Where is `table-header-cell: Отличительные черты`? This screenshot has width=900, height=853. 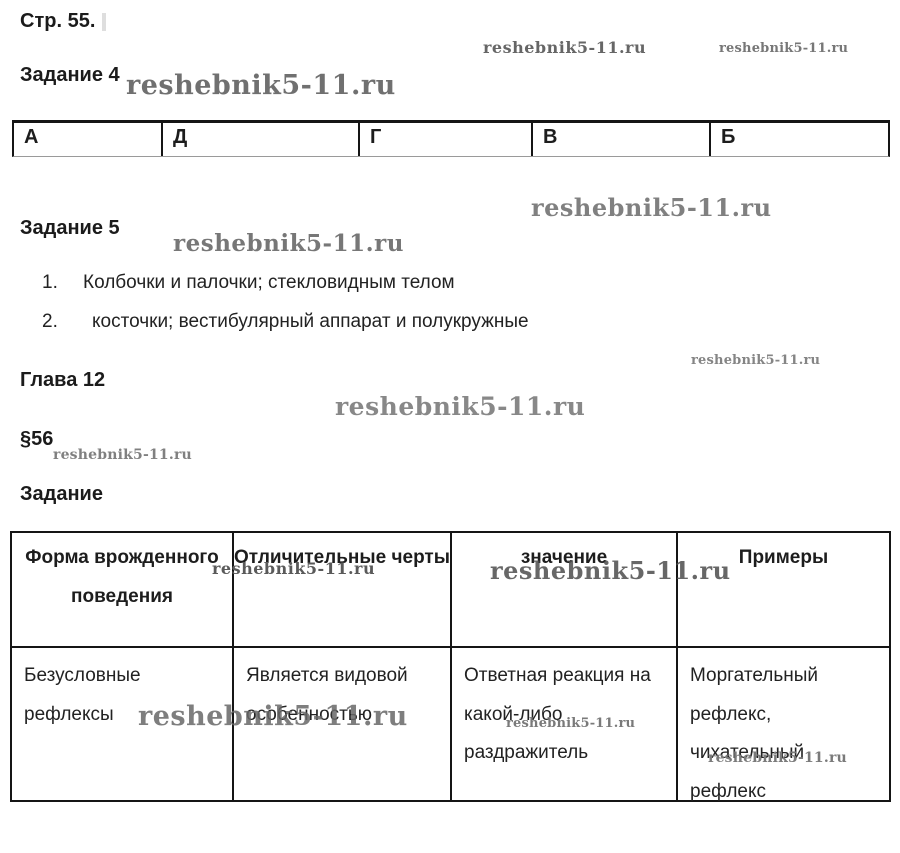 table-header-cell: Отличительные черты is located at coordinates (343, 590).